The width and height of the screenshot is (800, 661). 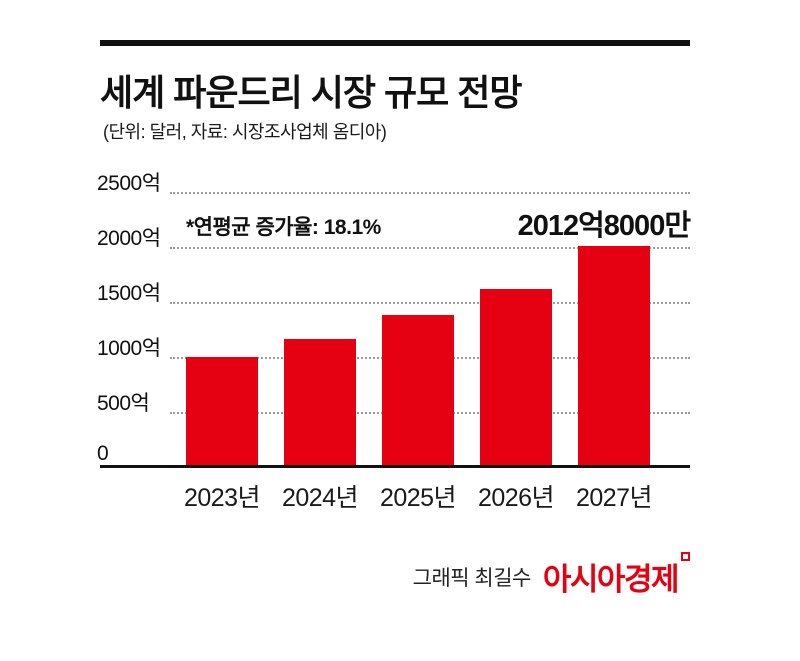 I want to click on x-axis-tick: 2025년, so click(x=418, y=498).